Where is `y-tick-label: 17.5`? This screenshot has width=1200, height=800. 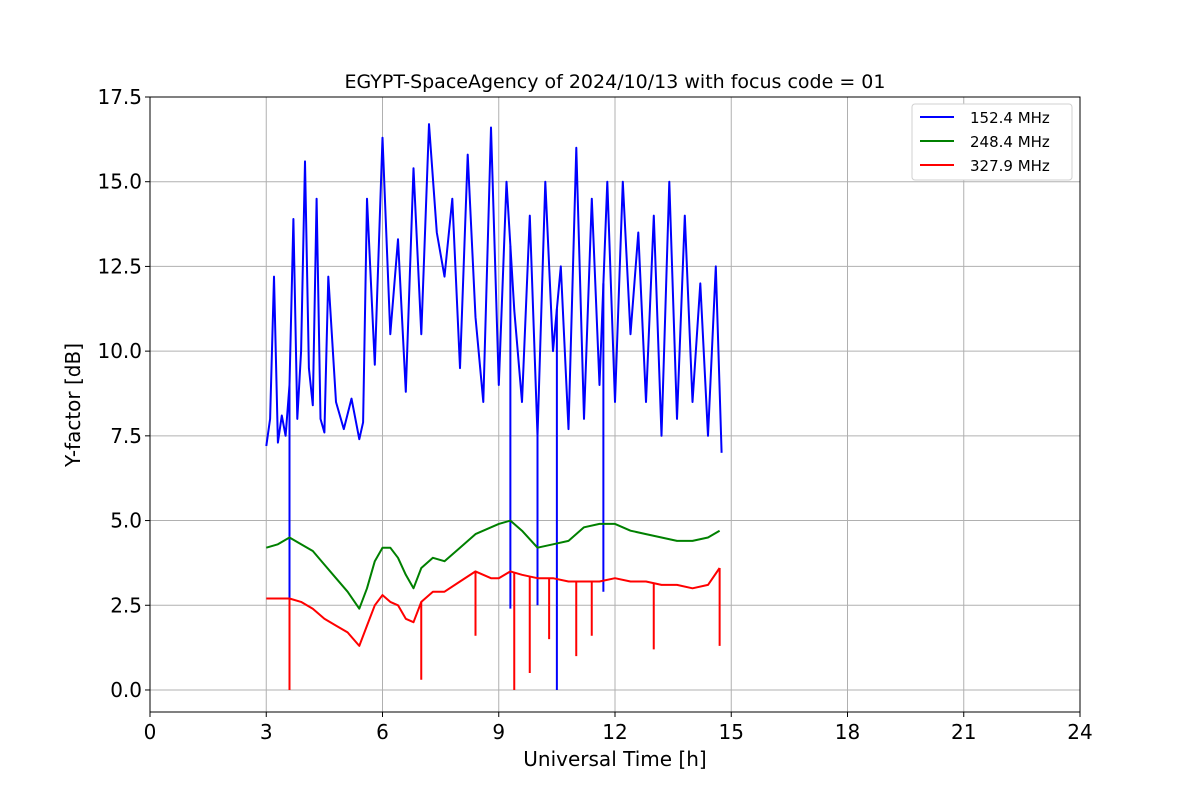 y-tick-label: 17.5 is located at coordinates (119, 97).